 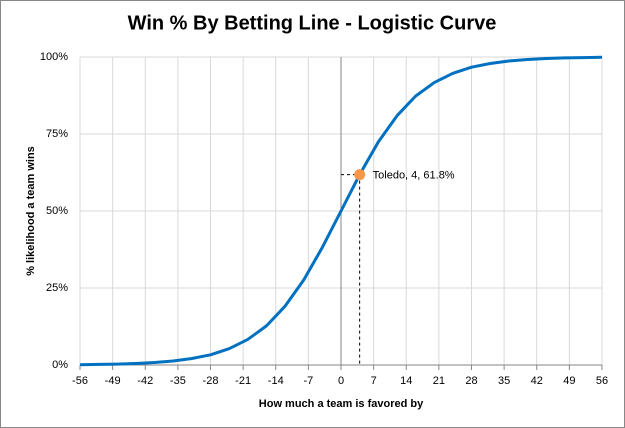 I want to click on y-tick-label: 25%, so click(x=57, y=288).